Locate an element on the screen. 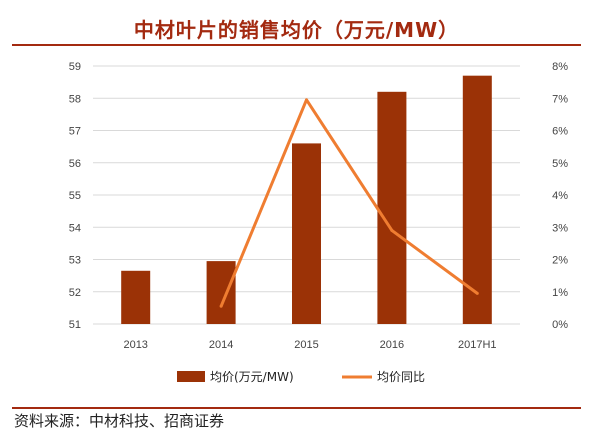  chart-title: 中材叶片的销售均价（万元/MW） is located at coordinates (296, 30).